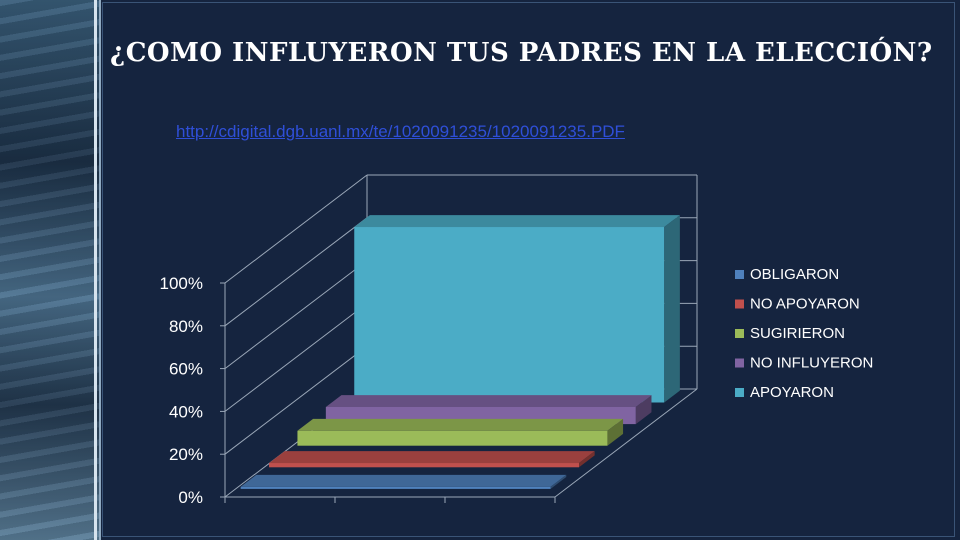 This screenshot has height=540, width=960. I want to click on y-tick-label: 80%, so click(186, 326).